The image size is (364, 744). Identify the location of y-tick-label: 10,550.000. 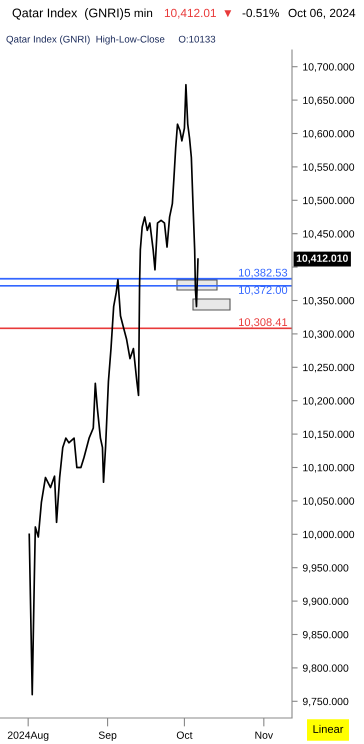
(328, 167).